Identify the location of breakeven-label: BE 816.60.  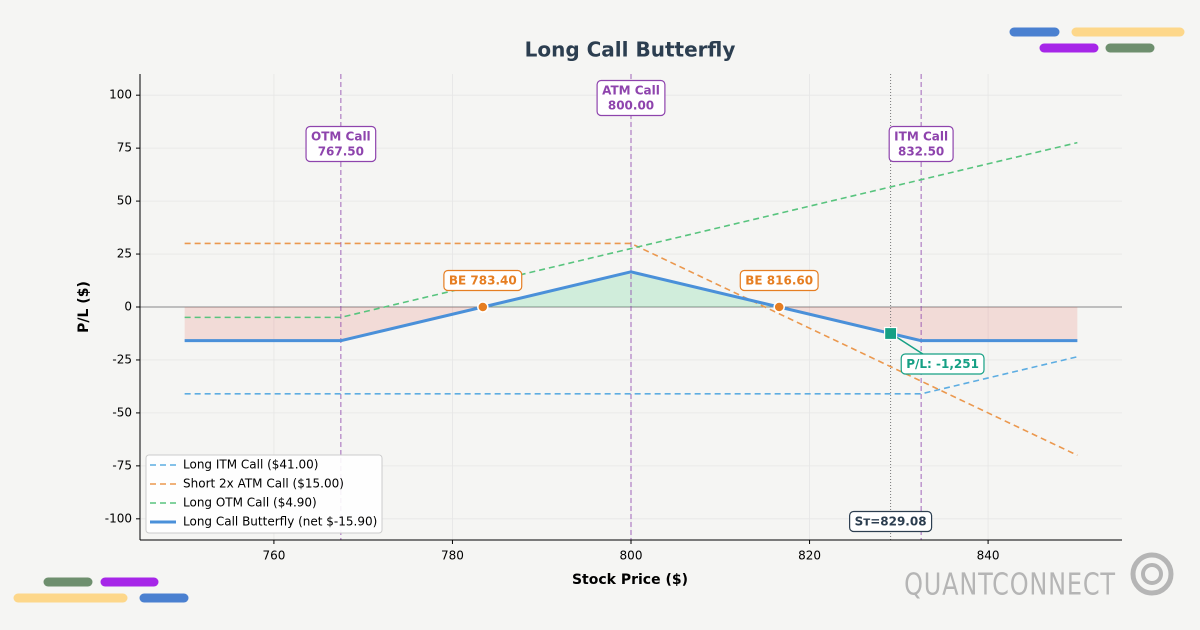
(779, 281).